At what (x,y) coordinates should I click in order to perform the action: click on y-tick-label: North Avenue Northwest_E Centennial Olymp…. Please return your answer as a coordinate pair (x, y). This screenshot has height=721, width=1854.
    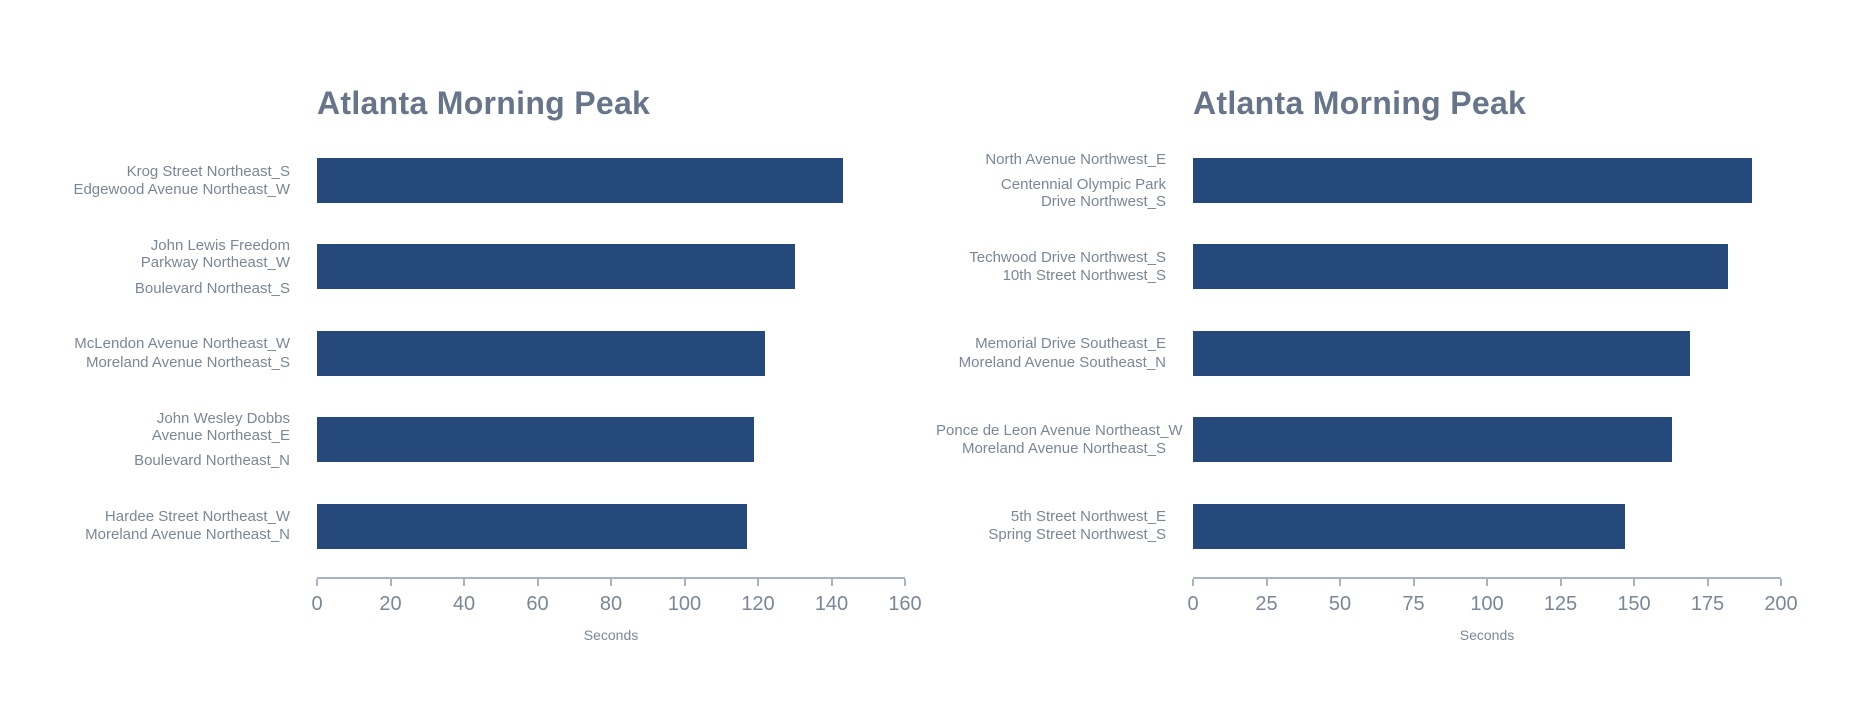
    Looking at the image, I should click on (1051, 180).